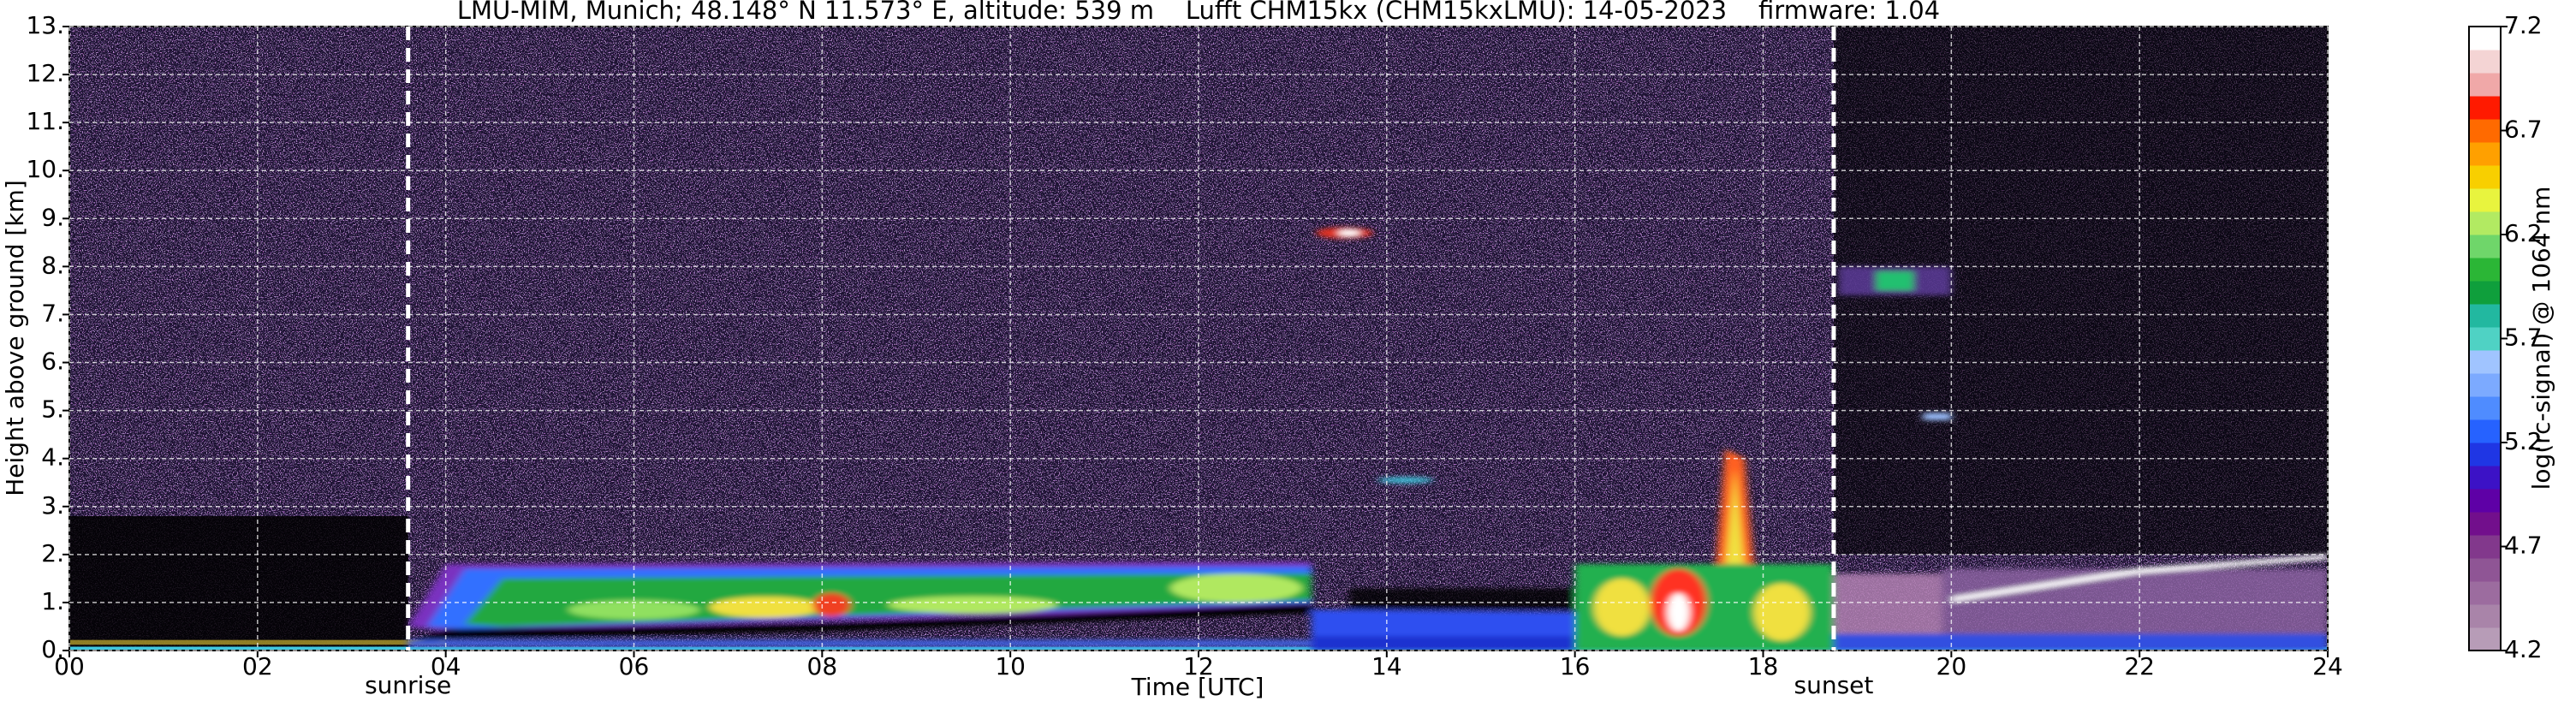 Image resolution: width=2576 pixels, height=707 pixels. I want to click on x-tick-label: 06, so click(634, 666).